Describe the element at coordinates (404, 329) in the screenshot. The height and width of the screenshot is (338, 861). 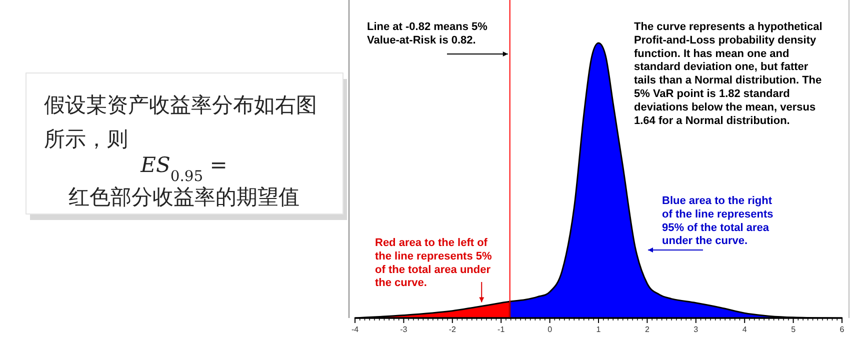
I see `x-tick-label: -3` at that location.